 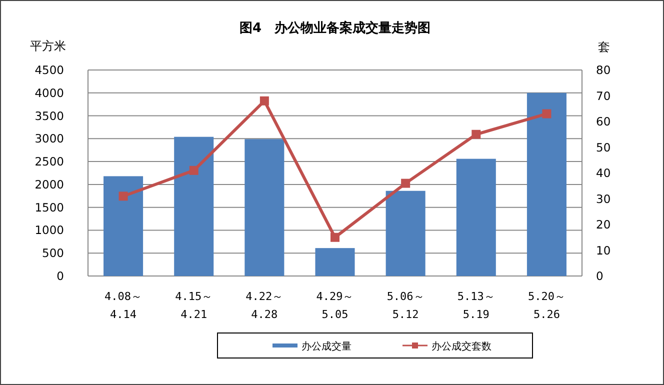 What do you see at coordinates (603, 173) in the screenshot?
I see `y2-tick-label: 40` at bounding box center [603, 173].